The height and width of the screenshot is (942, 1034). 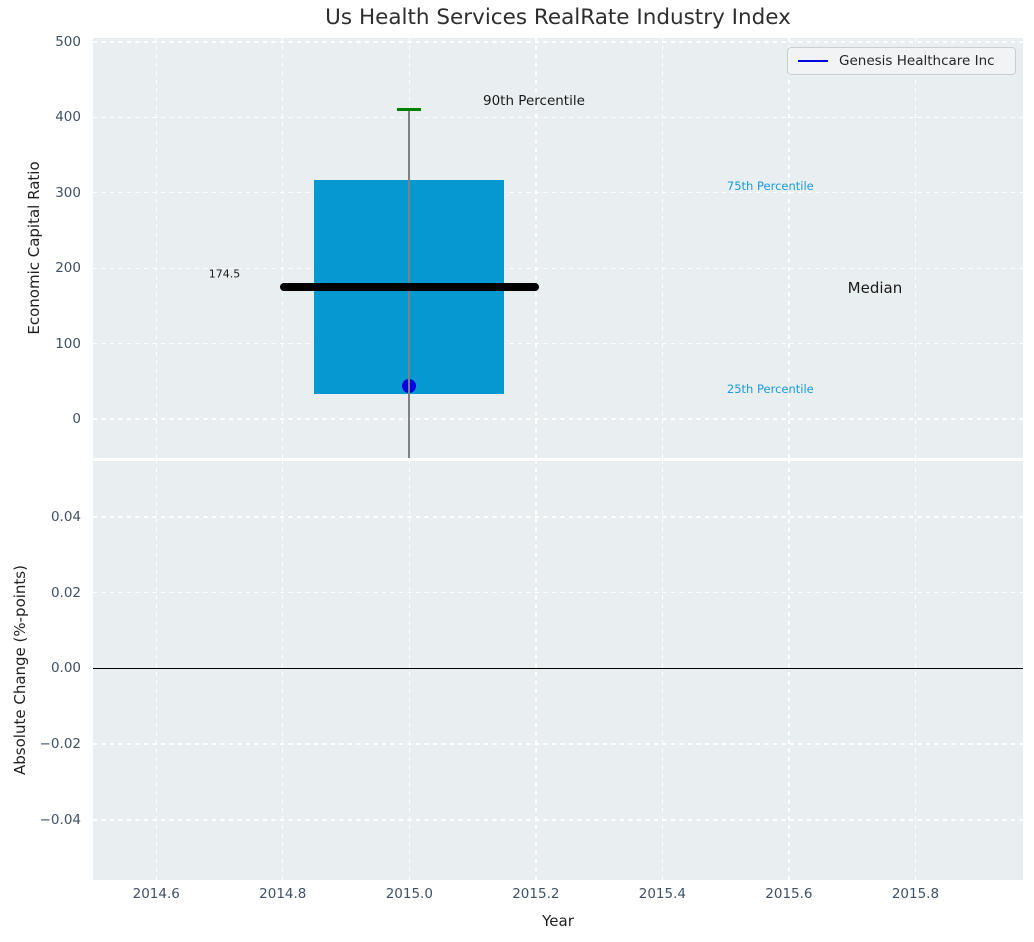 I want to click on y-tick-label: 400, so click(x=68, y=117).